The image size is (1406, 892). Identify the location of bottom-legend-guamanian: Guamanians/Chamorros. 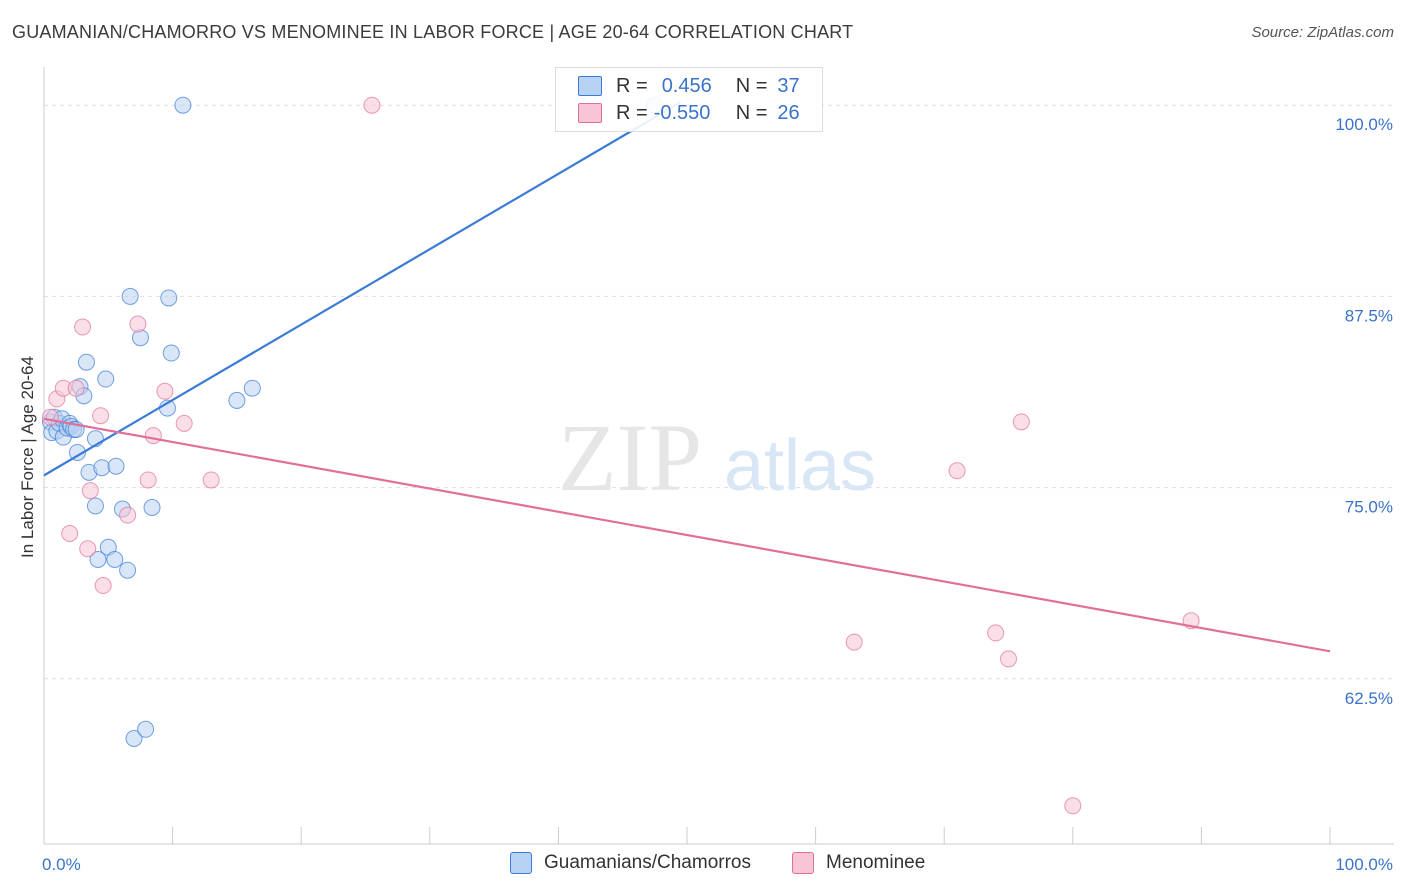
(630, 863).